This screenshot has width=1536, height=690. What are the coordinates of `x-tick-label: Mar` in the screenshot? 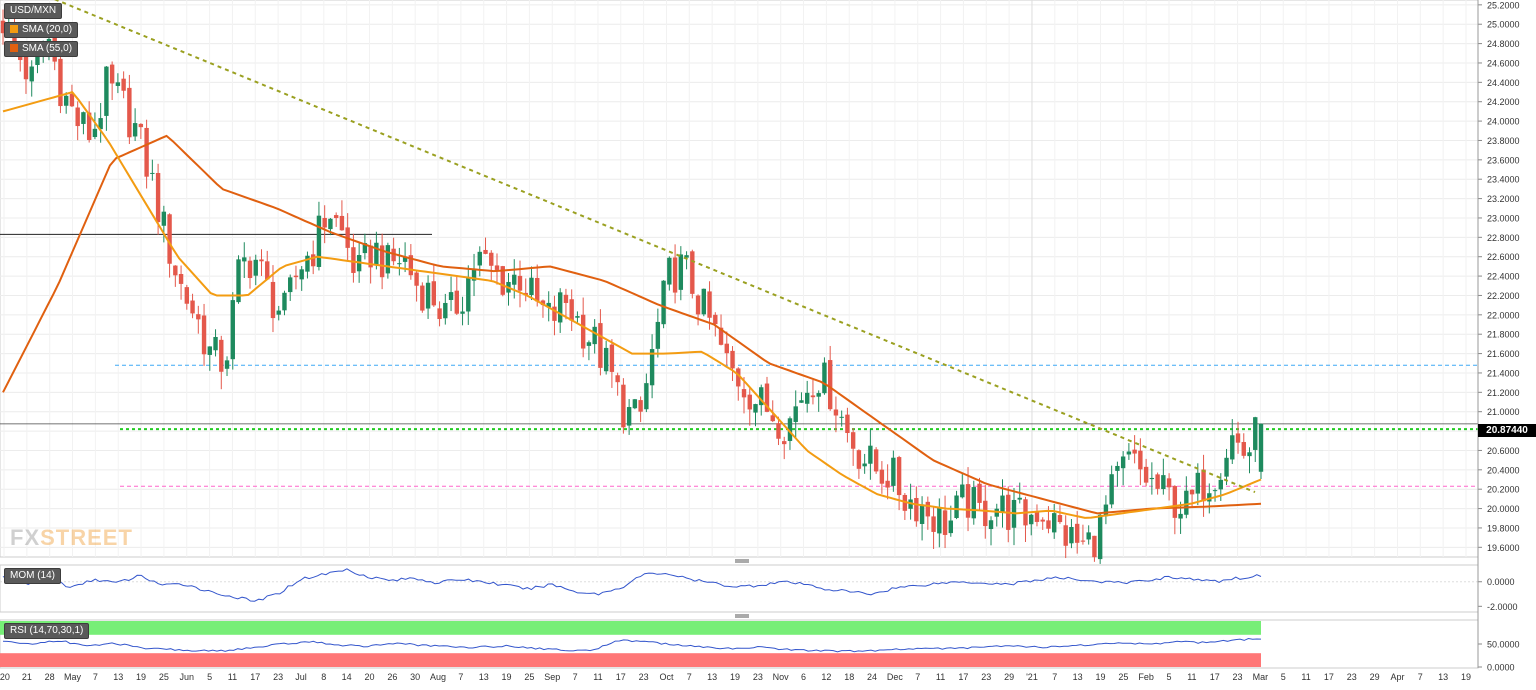 It's located at (1261, 677).